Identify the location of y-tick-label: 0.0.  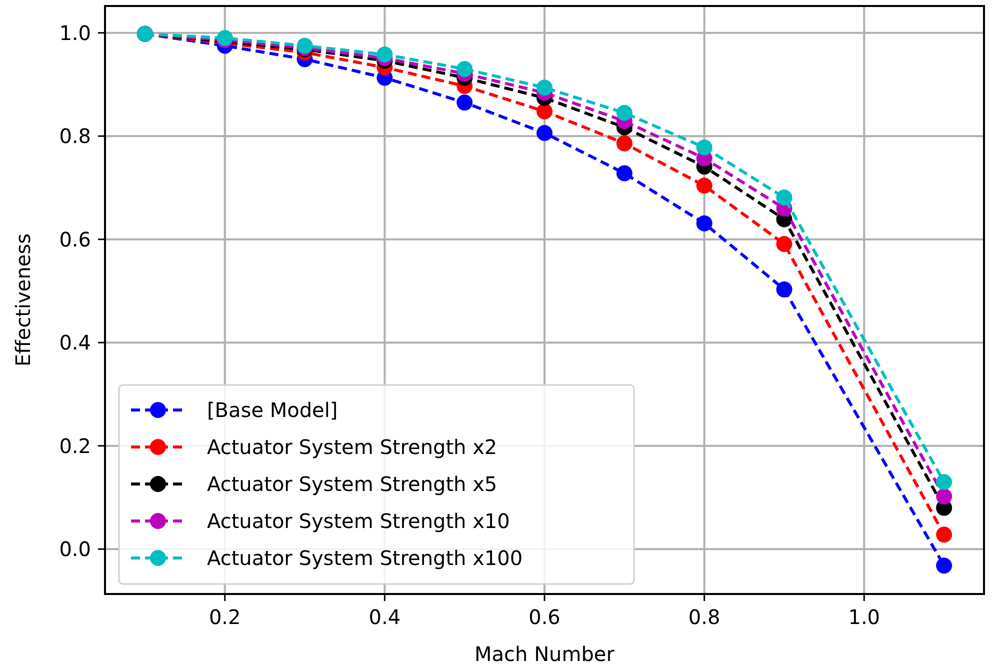
(75, 549).